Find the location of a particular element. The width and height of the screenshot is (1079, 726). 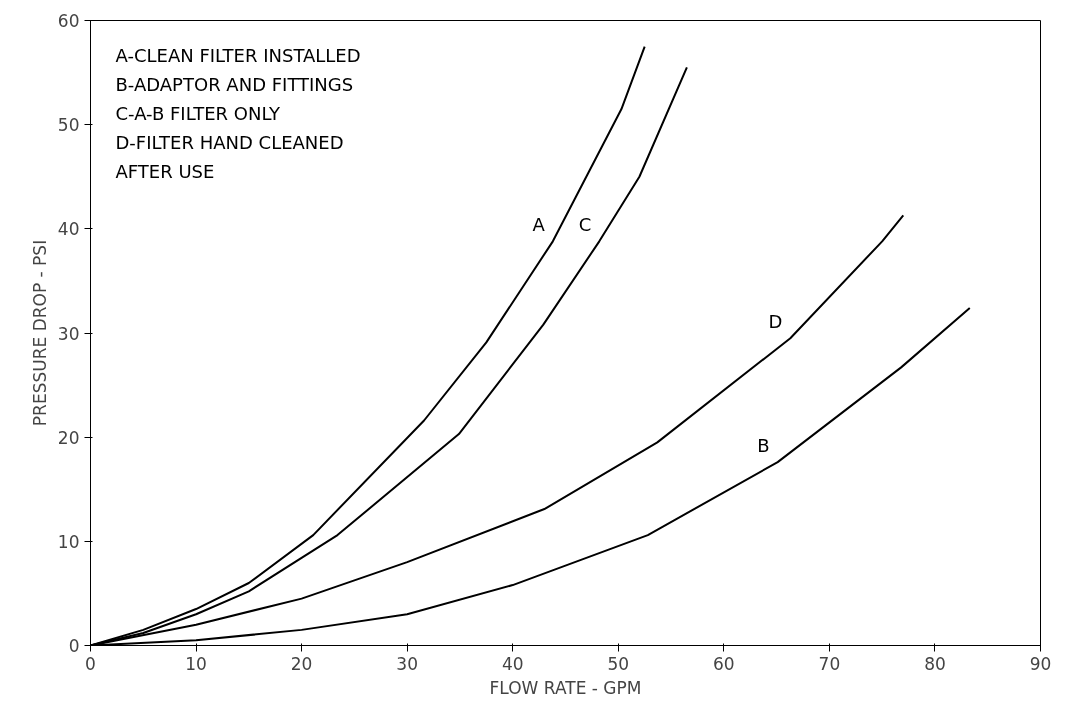

y-tick-label: 10 is located at coordinates (68, 541).